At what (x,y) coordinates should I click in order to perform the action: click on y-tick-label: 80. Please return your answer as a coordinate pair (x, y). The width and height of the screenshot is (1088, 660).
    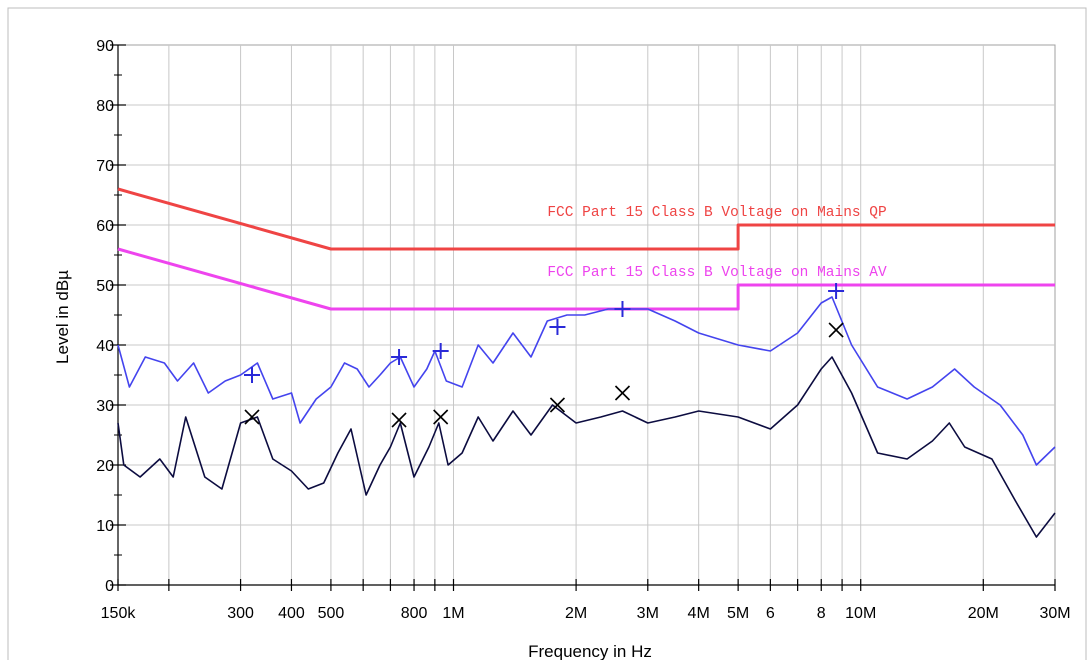
    Looking at the image, I should click on (105, 106).